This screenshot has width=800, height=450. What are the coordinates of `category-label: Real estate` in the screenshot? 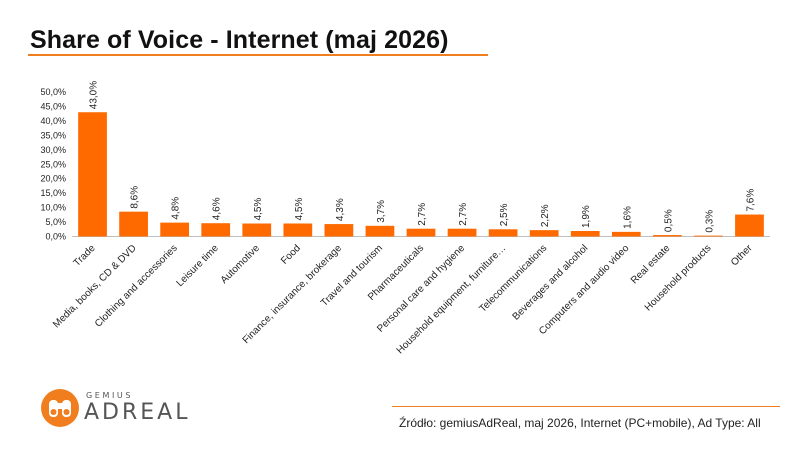 It's located at (651, 265).